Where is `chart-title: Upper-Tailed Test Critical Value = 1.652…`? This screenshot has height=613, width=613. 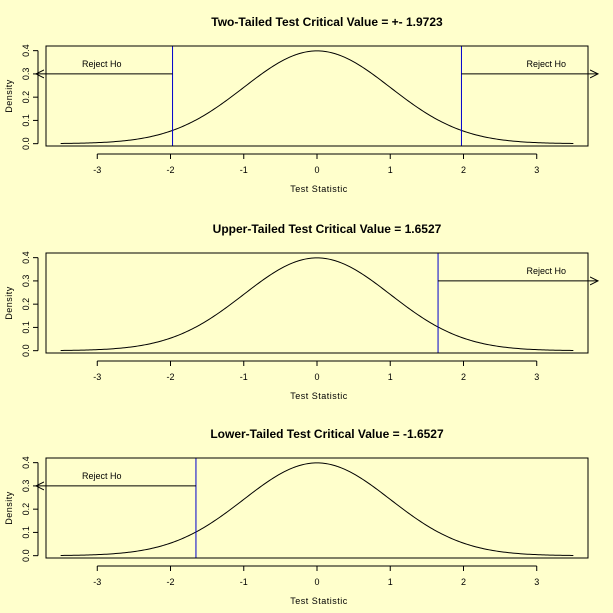
chart-title: Upper-Tailed Test Critical Value = 1.652… is located at coordinates (327, 229).